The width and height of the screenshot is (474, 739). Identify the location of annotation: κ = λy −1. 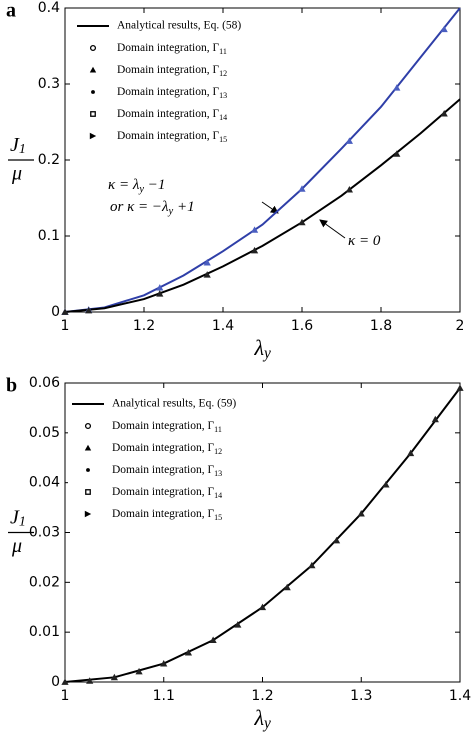
(136, 186).